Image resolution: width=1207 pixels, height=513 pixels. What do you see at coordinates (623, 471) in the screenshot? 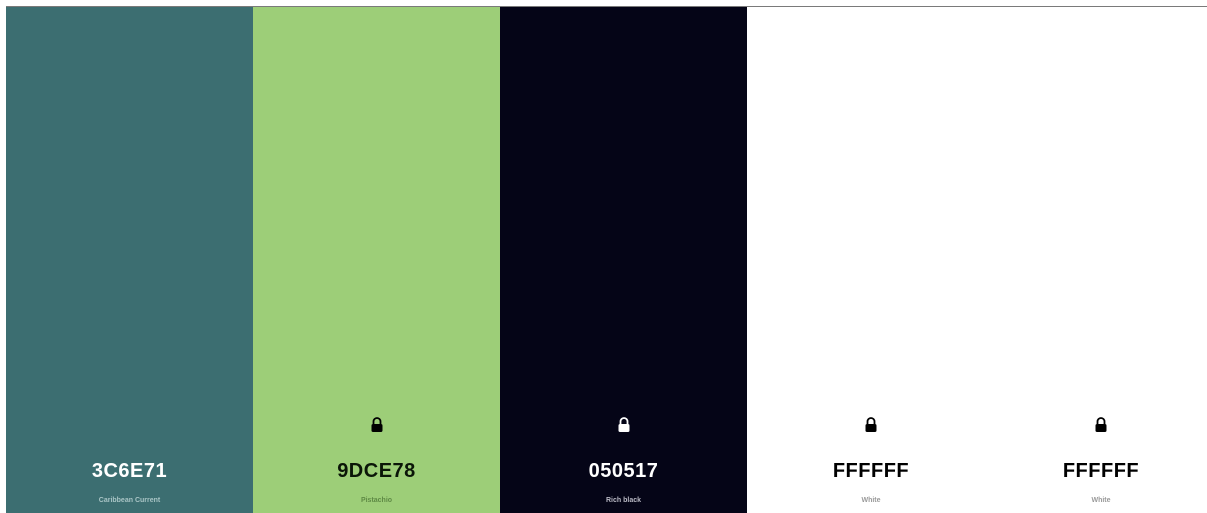
I see `color-hex-3: 050517` at bounding box center [623, 471].